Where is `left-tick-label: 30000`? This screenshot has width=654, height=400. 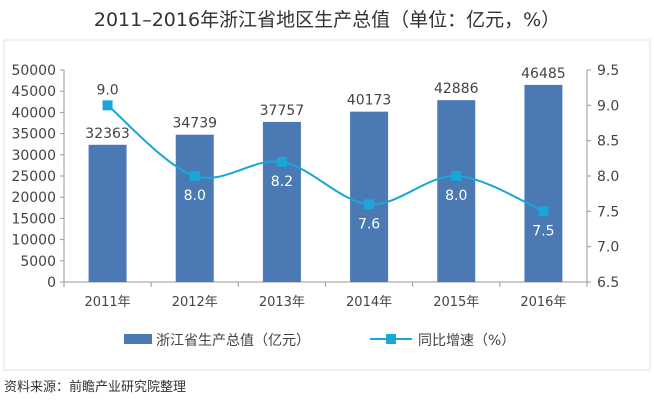 left-tick-label: 30000 is located at coordinates (33, 156).